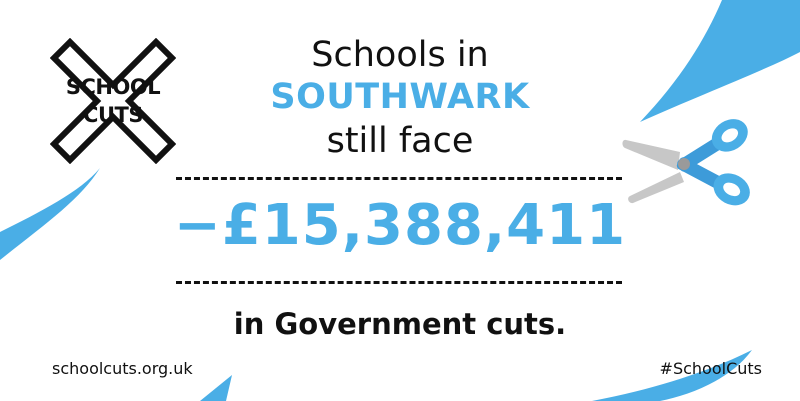 The height and width of the screenshot is (401, 800). I want to click on swoosh-top-right, so click(720, 61).